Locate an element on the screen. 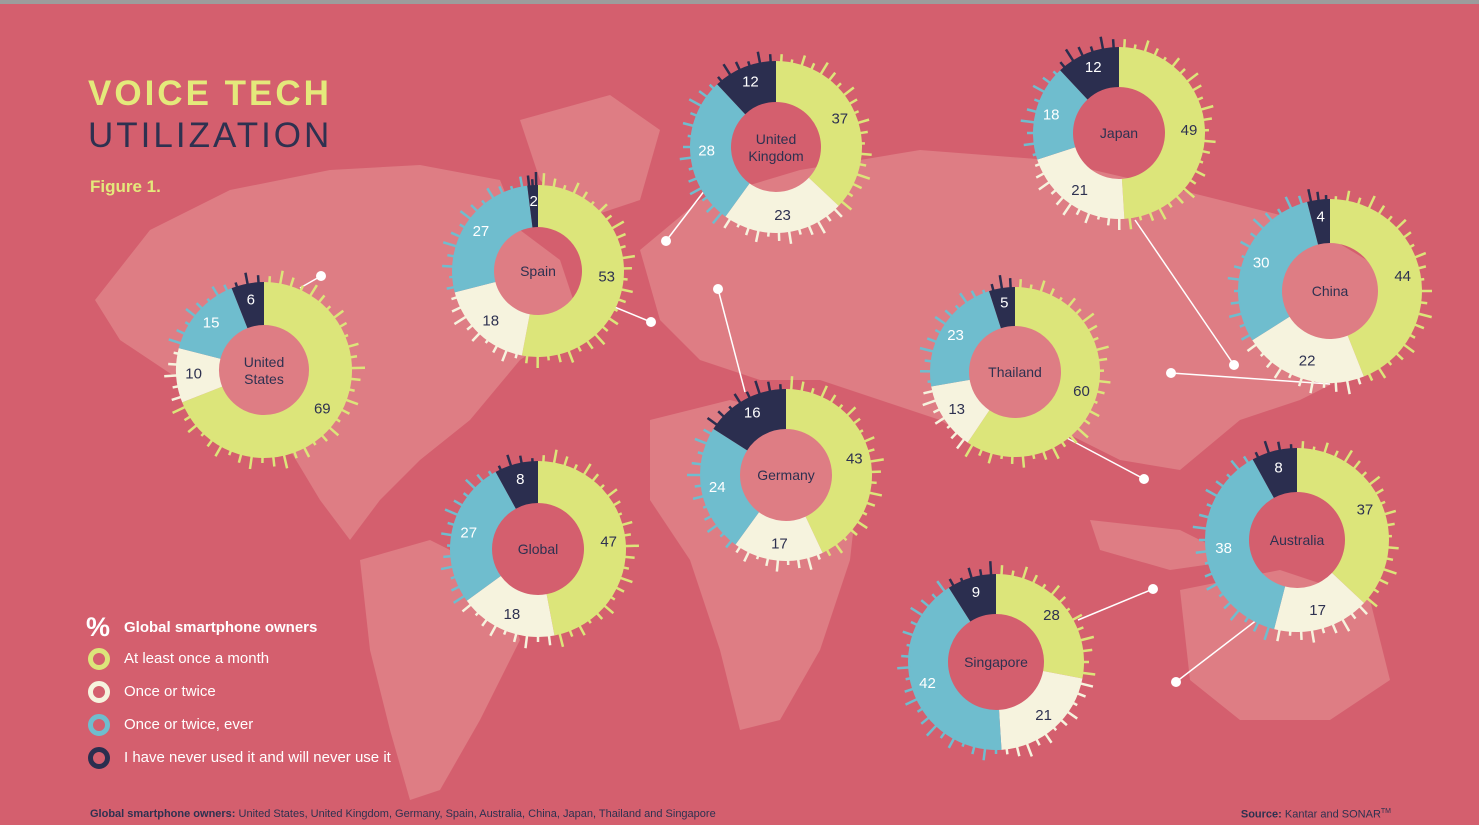  donut-fringe-japan-never is located at coordinates (1102, 43).